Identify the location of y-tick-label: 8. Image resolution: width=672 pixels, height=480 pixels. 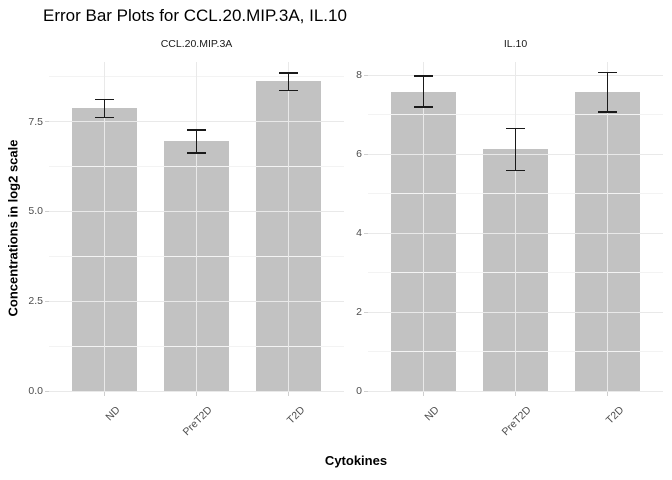
(359, 75).